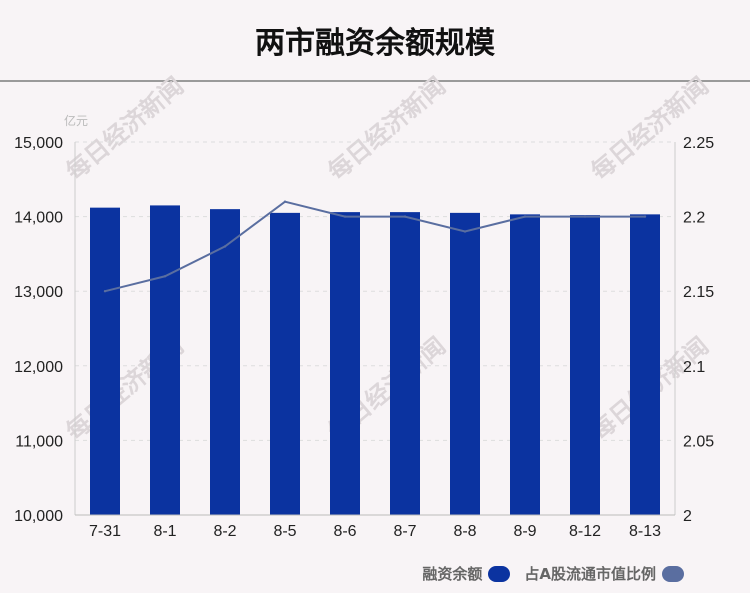  Describe the element at coordinates (38, 292) in the screenshot. I see `left-tick-label: 13,000` at that location.